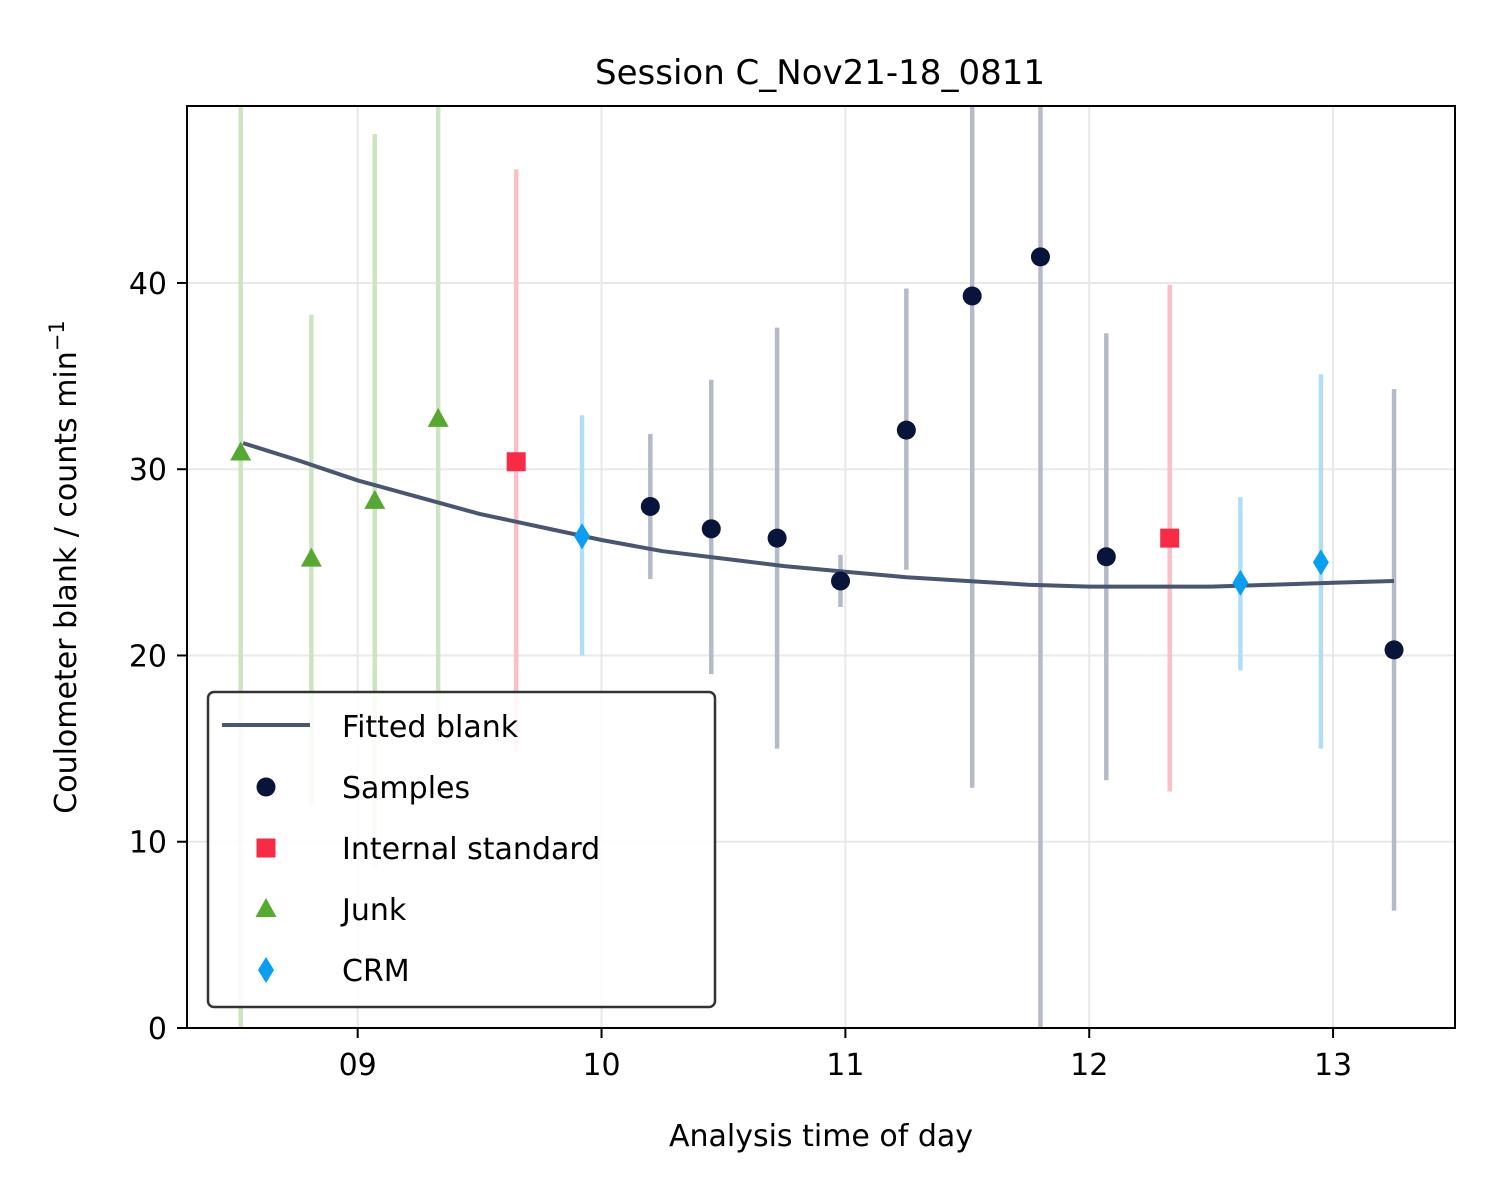  Describe the element at coordinates (148, 470) in the screenshot. I see `y-tick-label: 30` at that location.